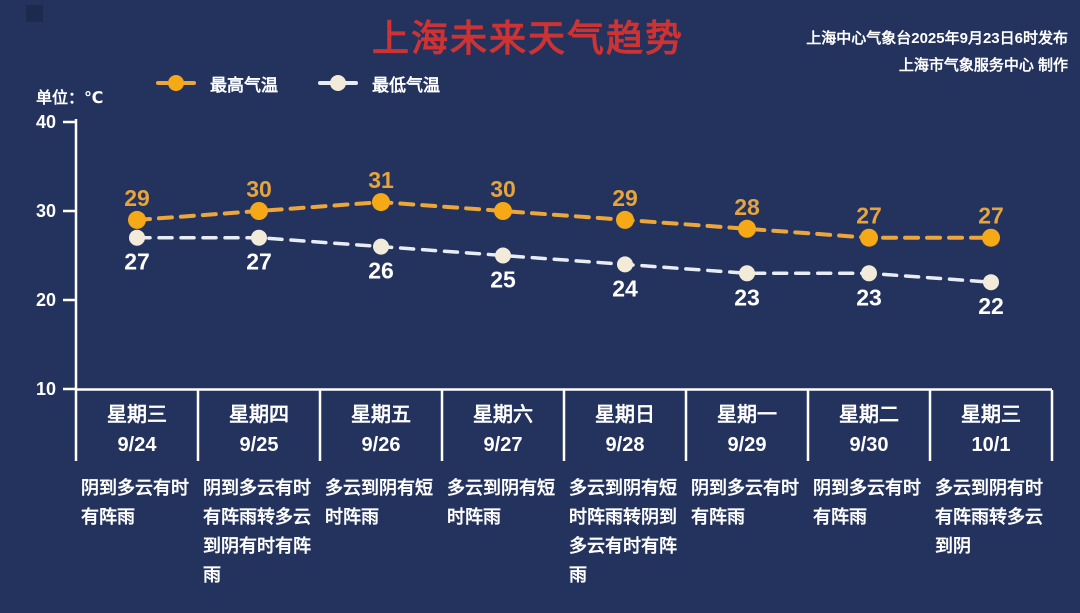 Image resolution: width=1080 pixels, height=613 pixels. Describe the element at coordinates (381, 462) in the screenshot. I see `day-column: 星期五 9/26 多云到阴有短 时阵雨` at that location.